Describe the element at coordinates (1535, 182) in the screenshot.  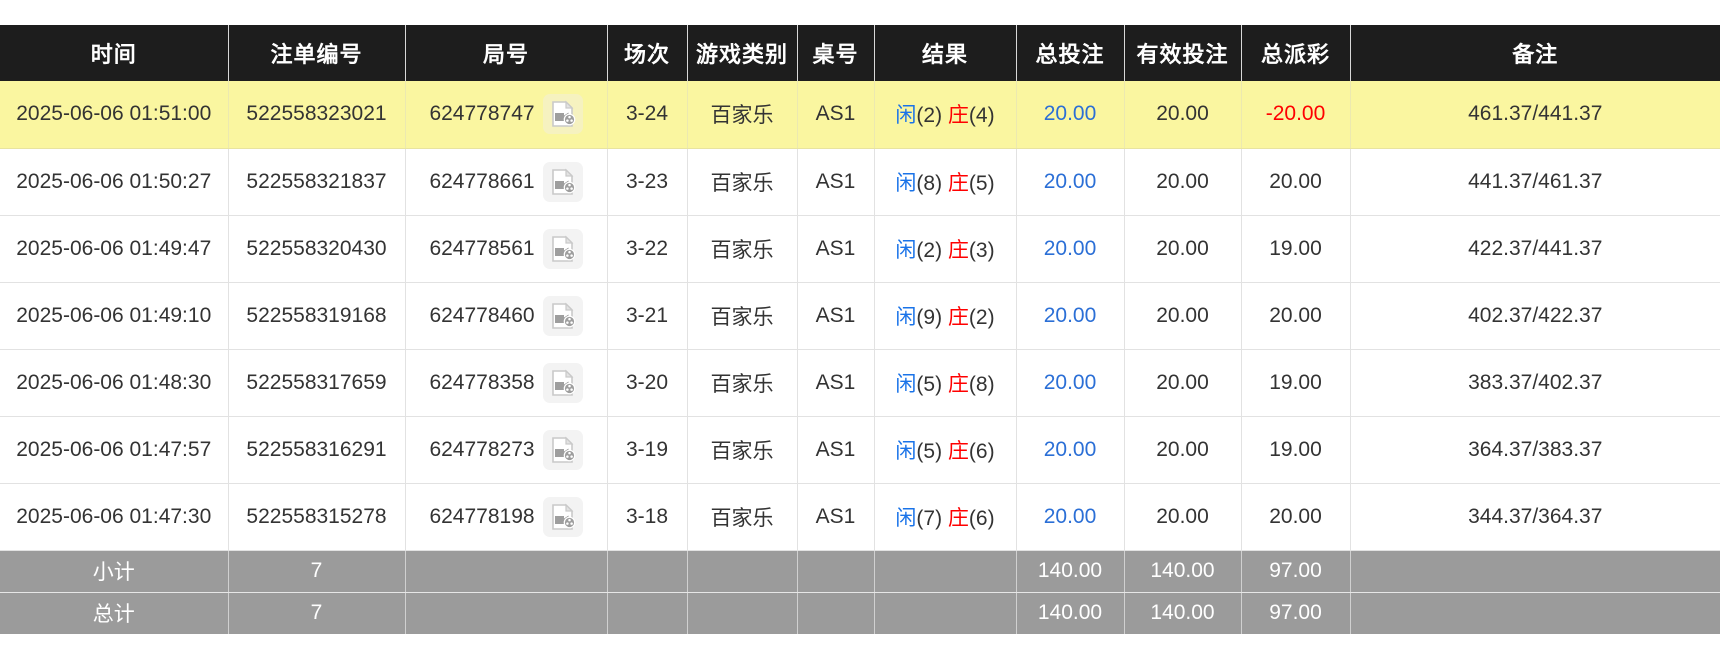
I see `cell-remark: 441.37/461.37` at that location.